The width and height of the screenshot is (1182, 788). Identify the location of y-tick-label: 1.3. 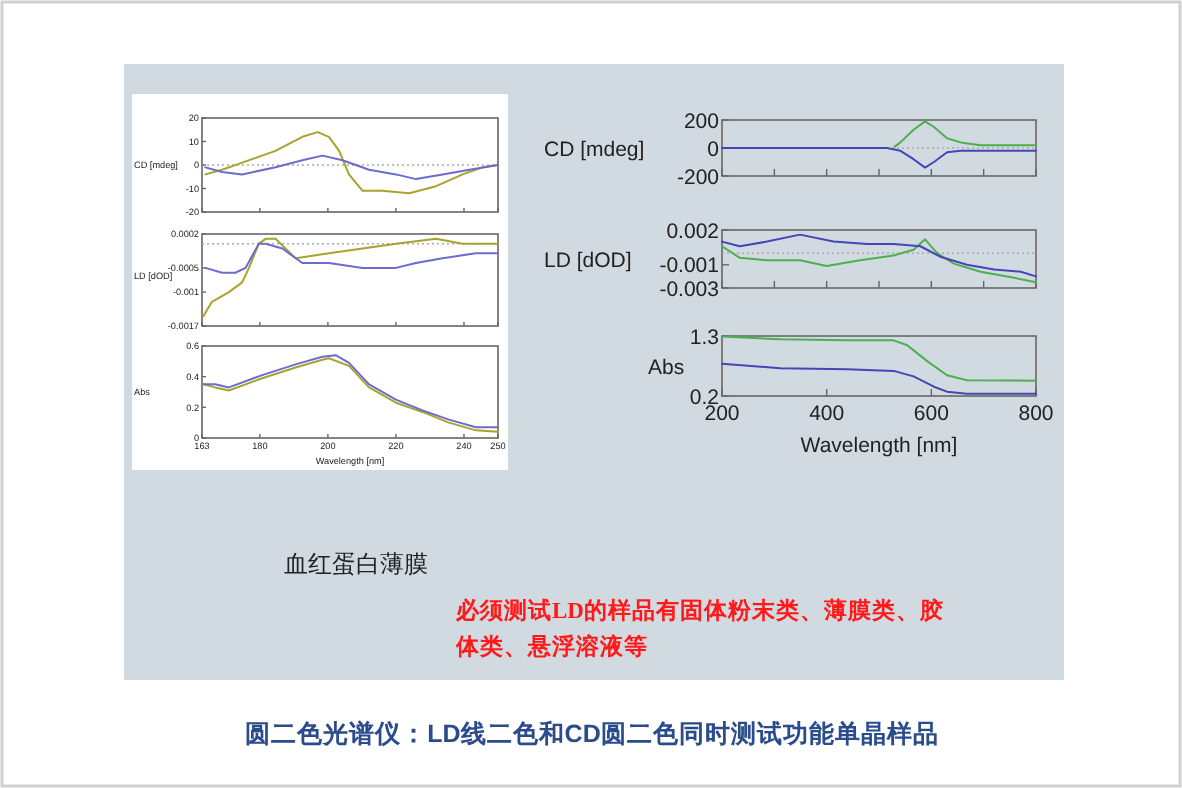
(704, 337).